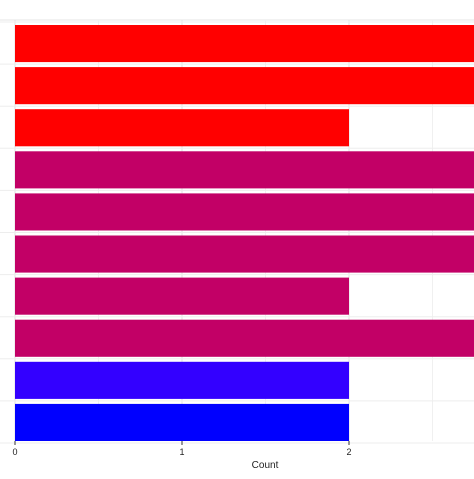 The width and height of the screenshot is (474, 479). I want to click on x-tick-label: 2, so click(348, 452).